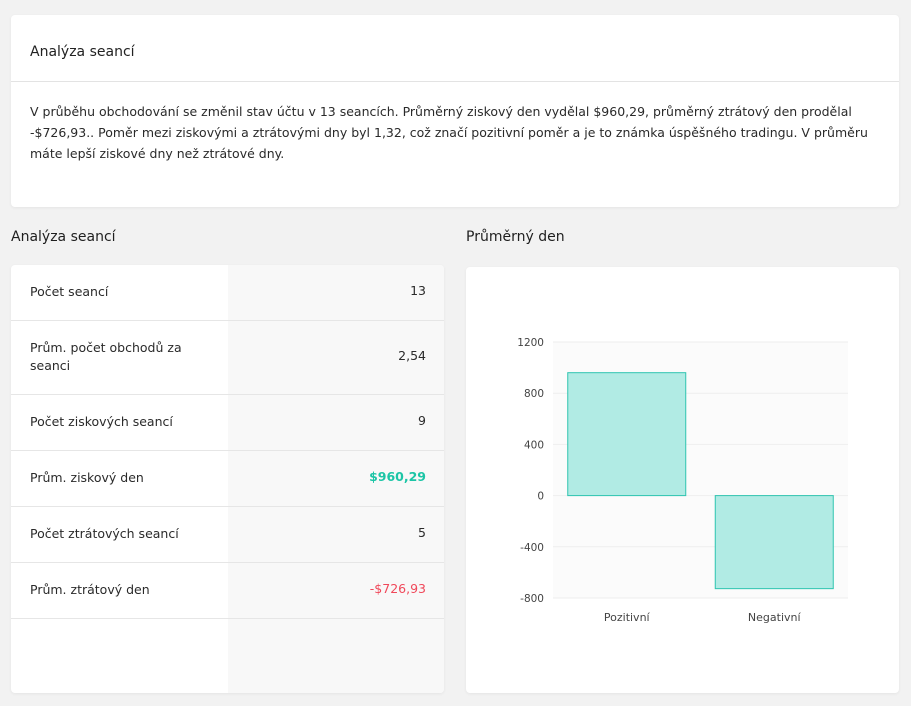  I want to click on x-tick-label: Pozitivní, so click(627, 617).